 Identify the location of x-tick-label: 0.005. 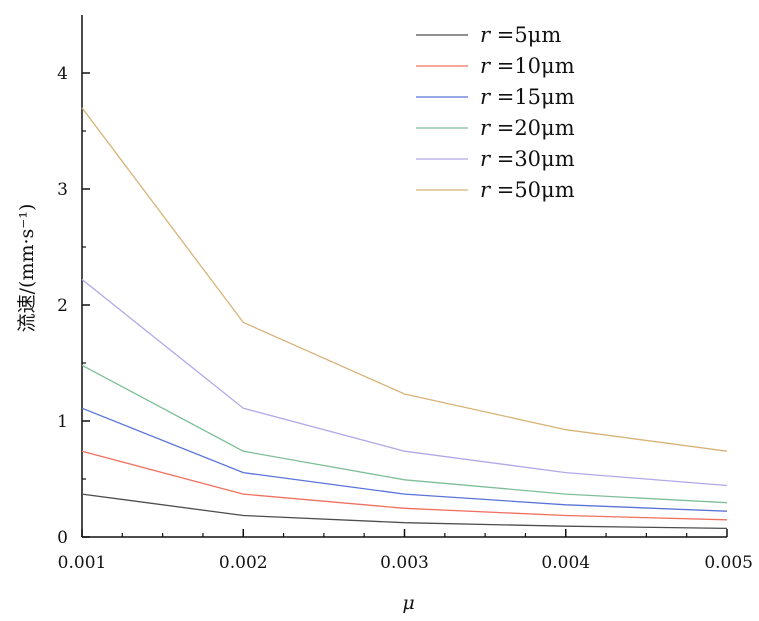
(728, 563).